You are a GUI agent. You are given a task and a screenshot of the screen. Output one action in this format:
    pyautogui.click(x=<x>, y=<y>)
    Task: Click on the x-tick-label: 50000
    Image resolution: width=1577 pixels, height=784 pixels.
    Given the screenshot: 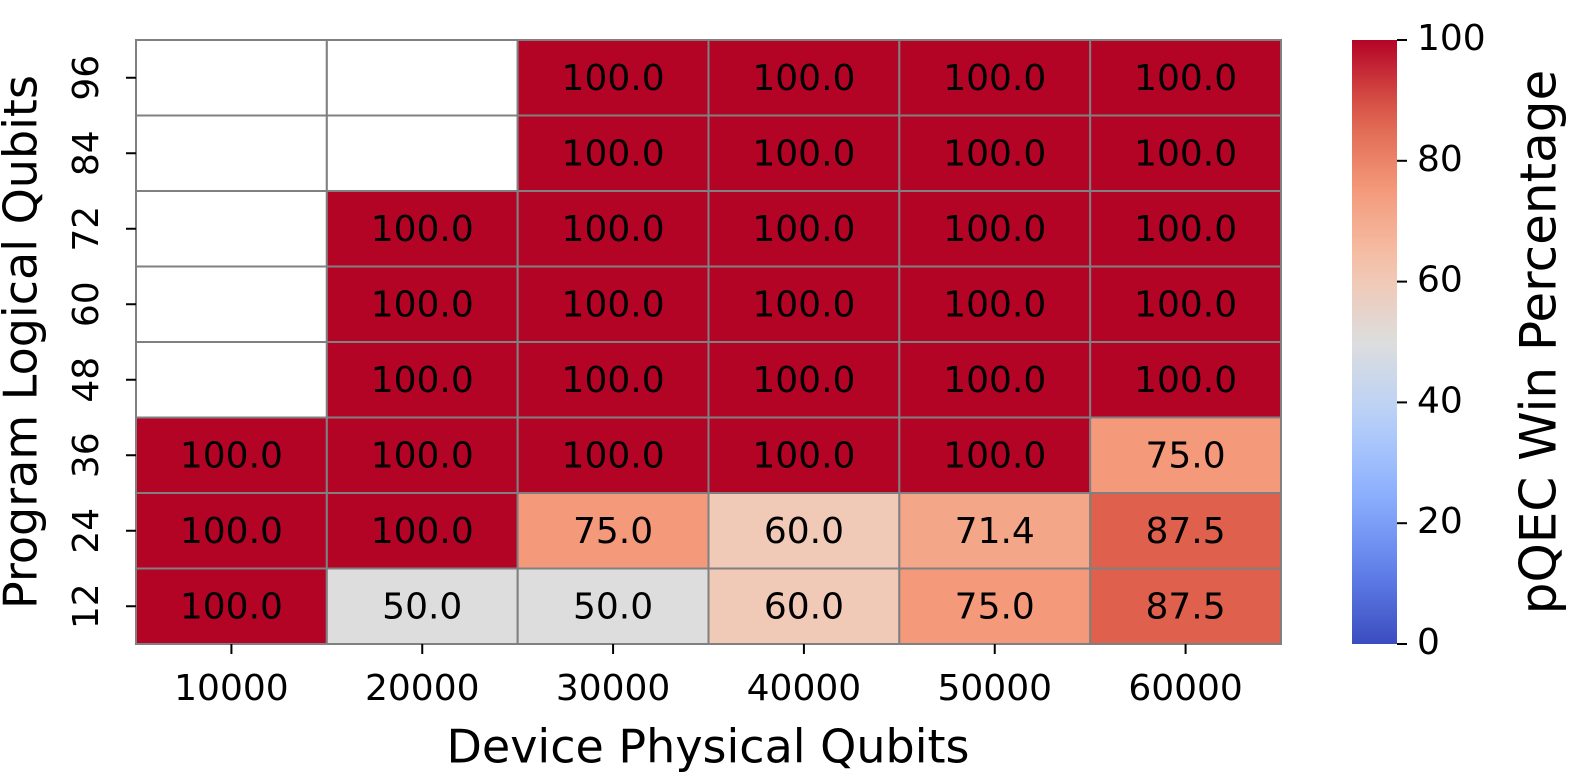 What is the action you would take?
    pyautogui.click(x=994, y=688)
    